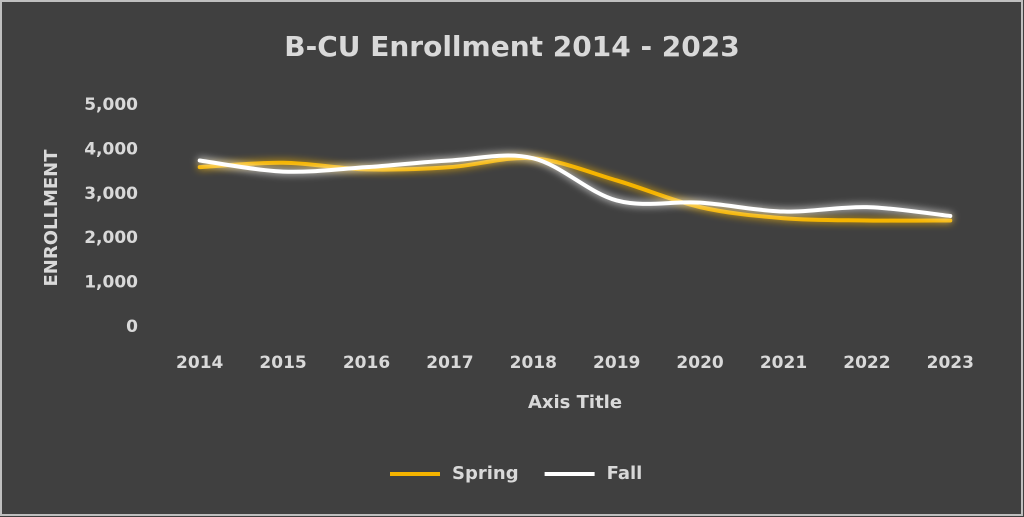 This screenshot has width=1024, height=517. I want to click on x-tick-label: 2019, so click(616, 363).